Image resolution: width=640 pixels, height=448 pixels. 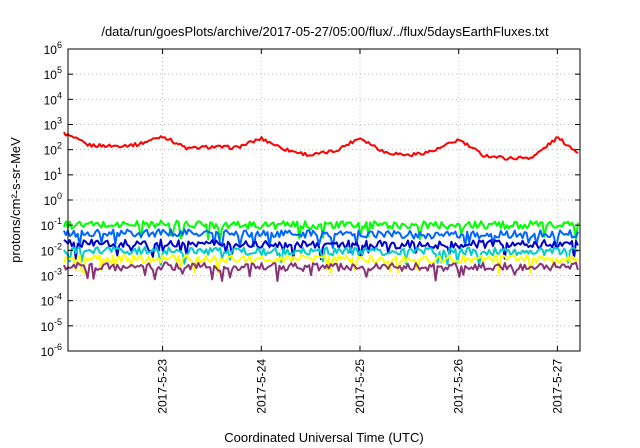 What do you see at coordinates (51, 275) in the screenshot?
I see `y-tick-label: 10⁻³` at bounding box center [51, 275].